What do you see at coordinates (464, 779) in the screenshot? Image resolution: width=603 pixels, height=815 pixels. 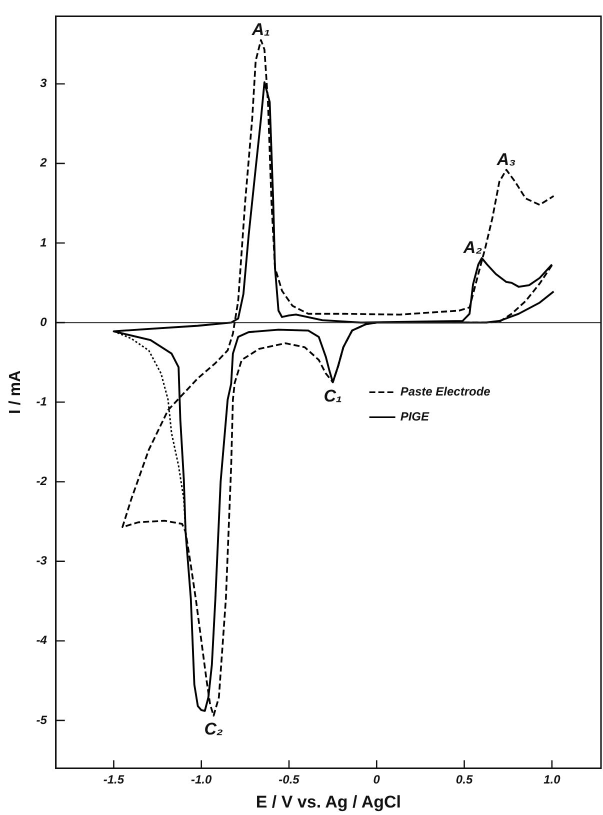 I see `x-tick-label: 0.5` at bounding box center [464, 779].